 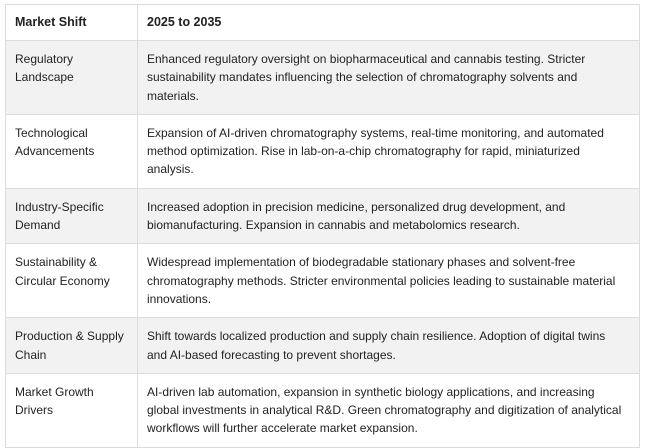 I want to click on header-market-shift: Market Shift, so click(x=71, y=22).